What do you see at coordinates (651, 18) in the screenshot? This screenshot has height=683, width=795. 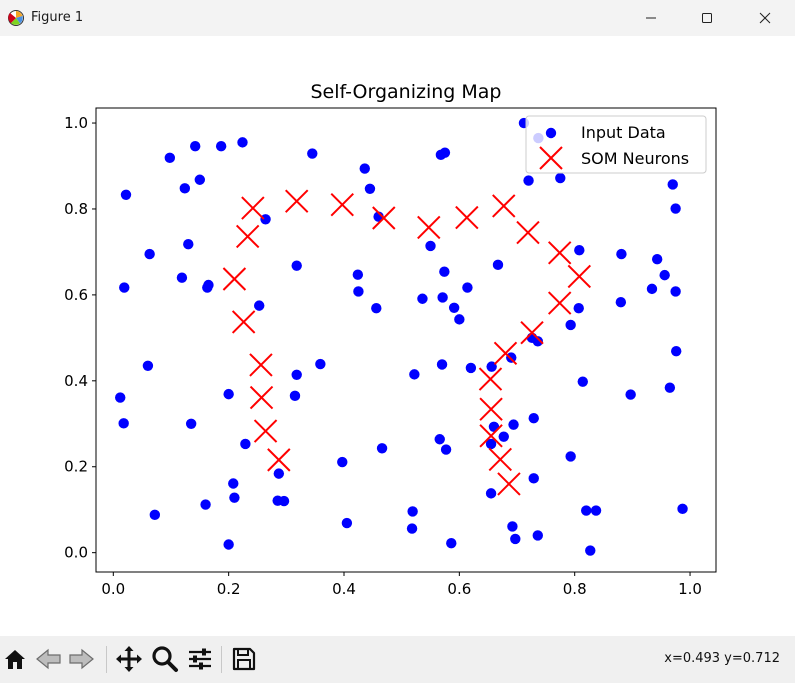 I see `minimize-button` at bounding box center [651, 18].